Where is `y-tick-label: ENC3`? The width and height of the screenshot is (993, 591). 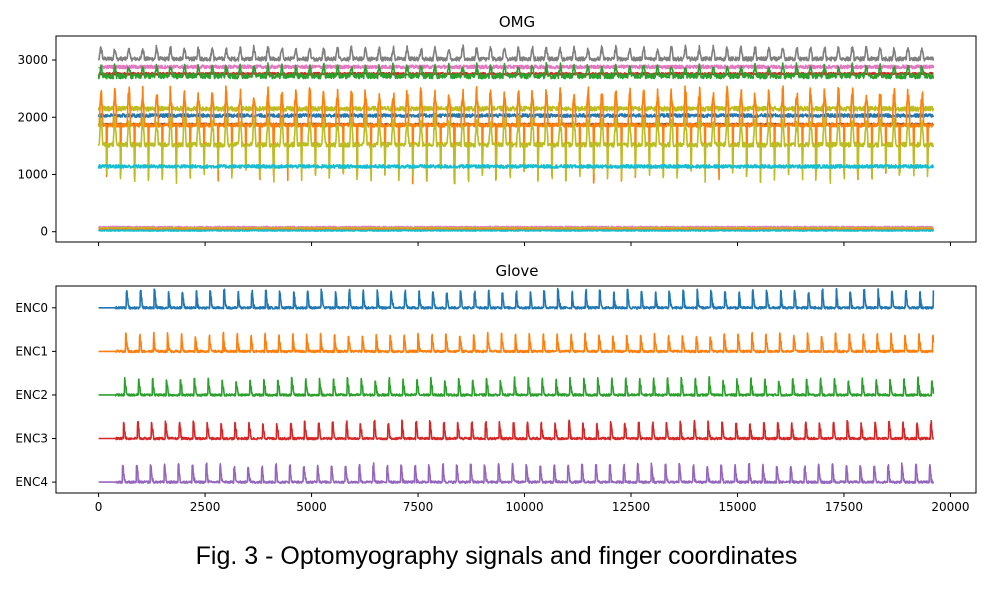 y-tick-label: ENC3 is located at coordinates (31, 439).